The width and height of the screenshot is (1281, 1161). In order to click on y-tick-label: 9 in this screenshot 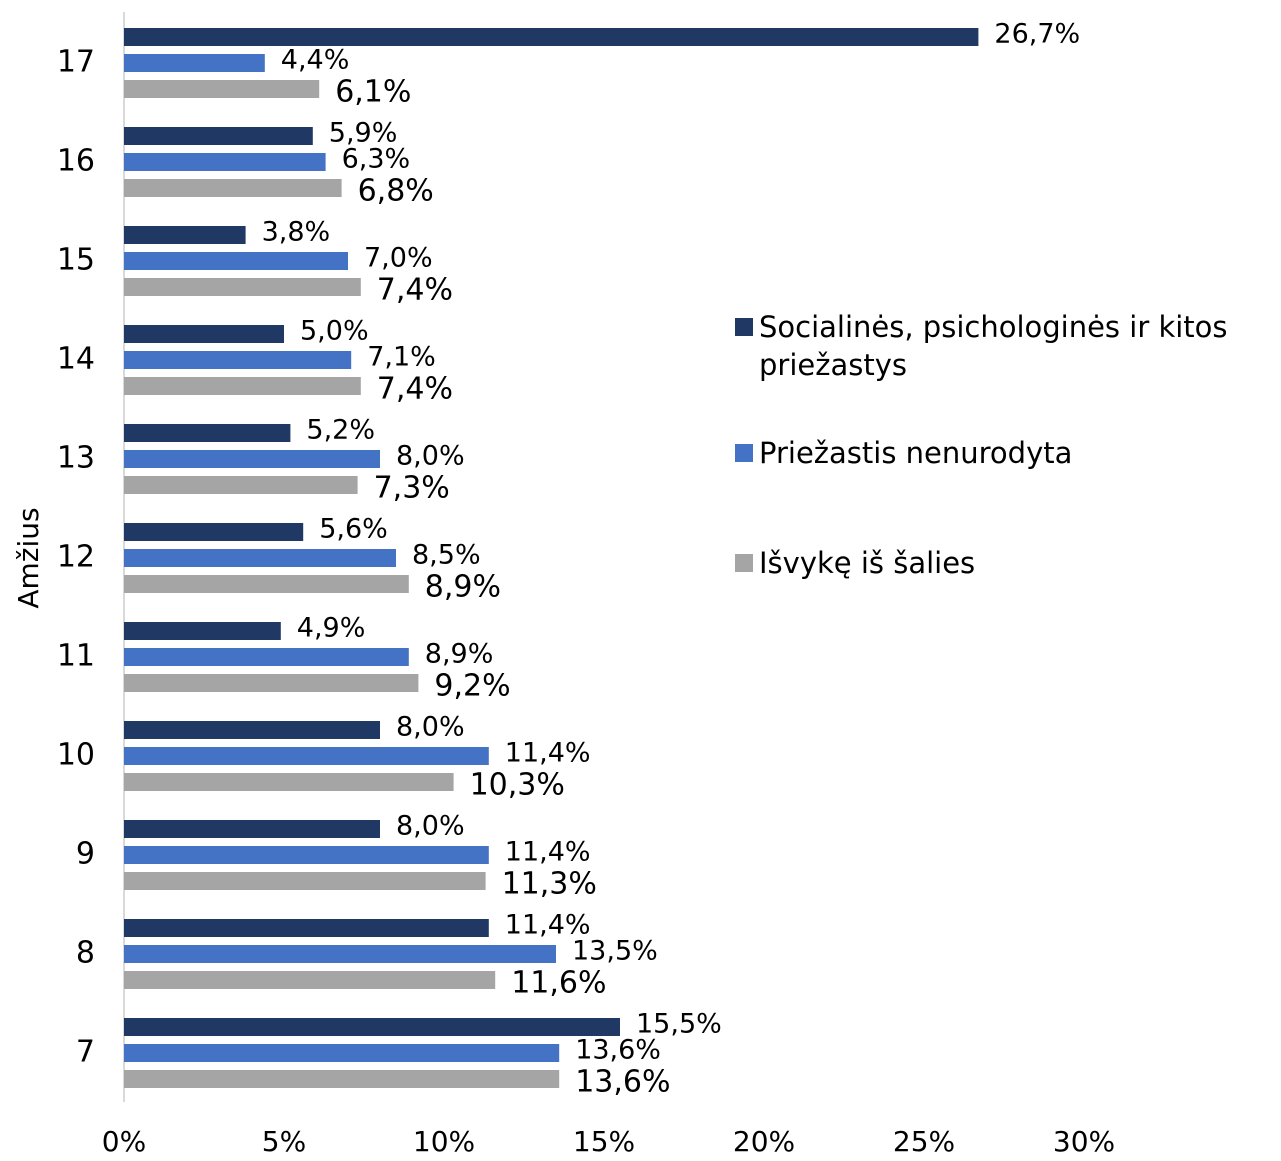, I will do `click(85, 854)`.